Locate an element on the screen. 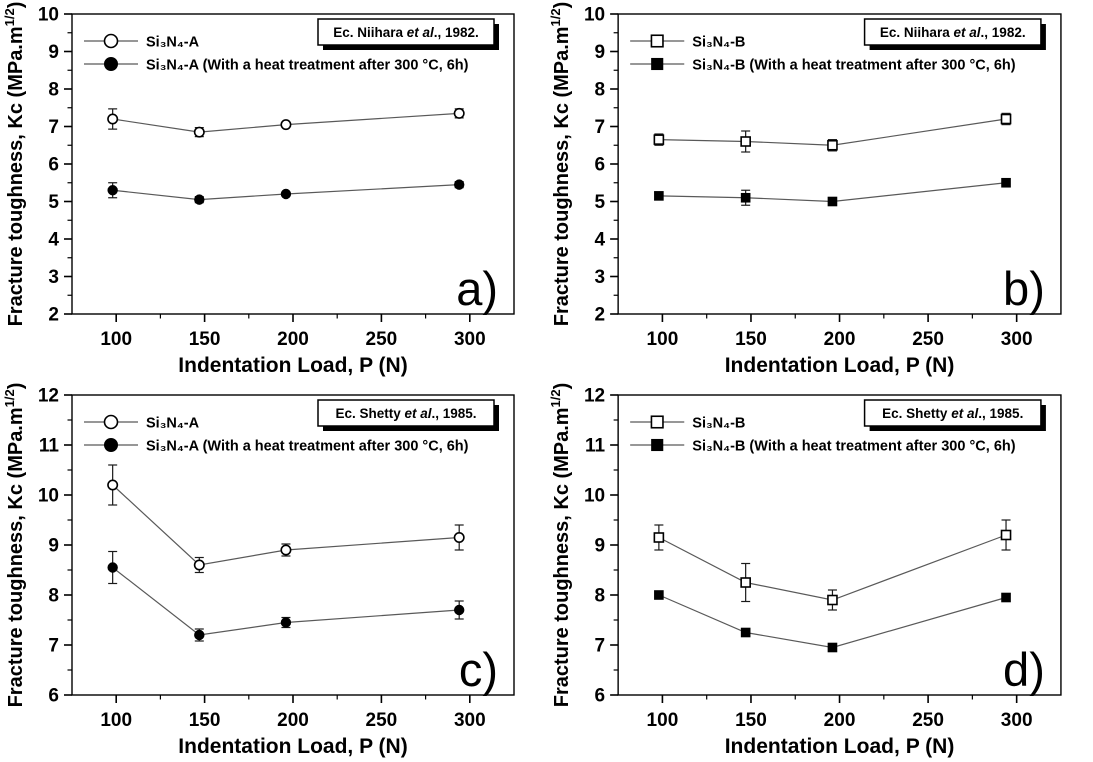  legend-label: Si₃N₄-A is located at coordinates (173, 43).